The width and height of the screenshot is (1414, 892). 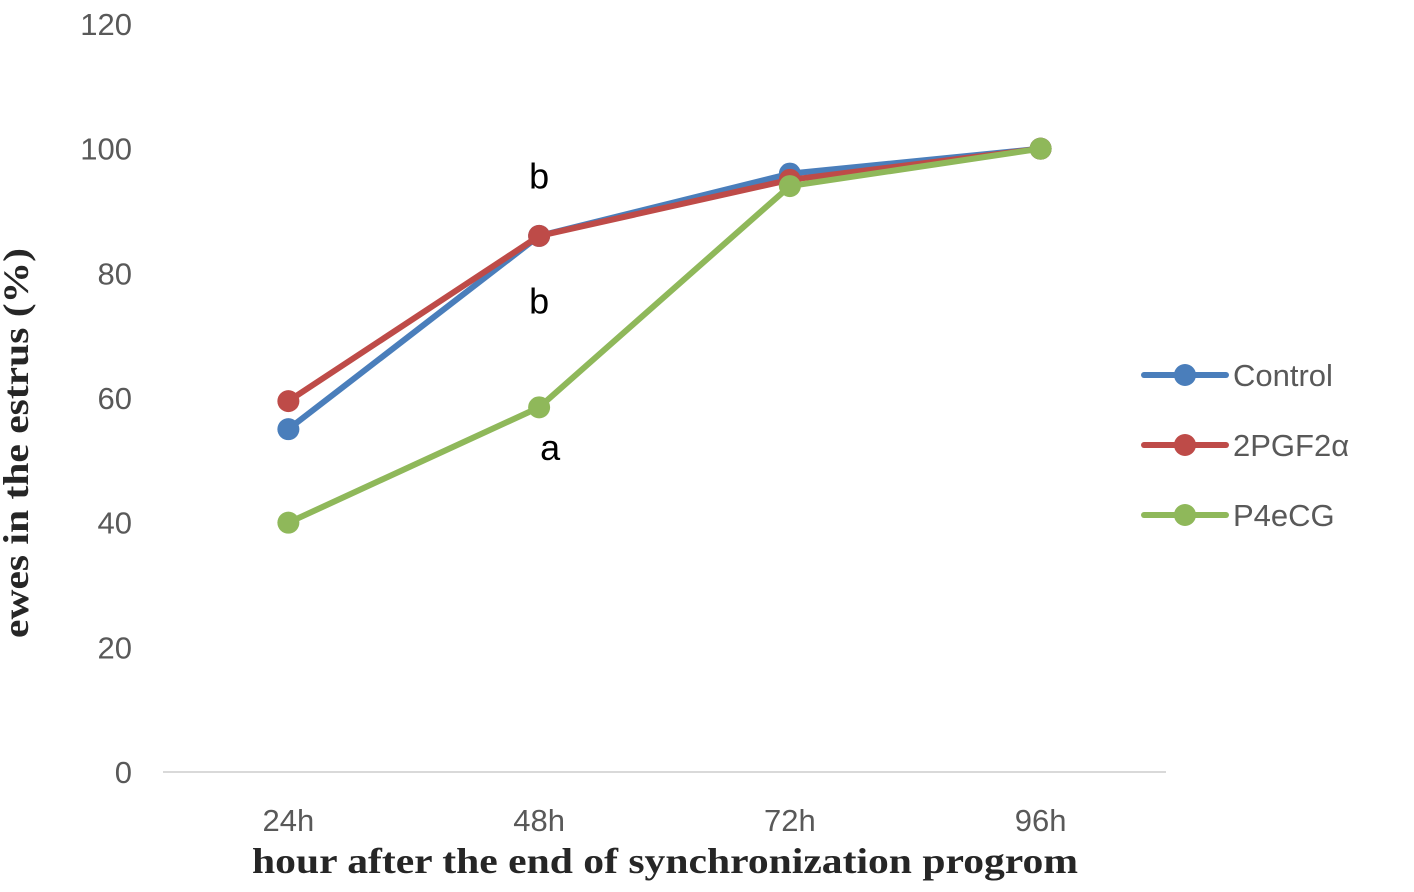 What do you see at coordinates (18, 443) in the screenshot?
I see `y-axis-title: ewes in the estrus (%)` at bounding box center [18, 443].